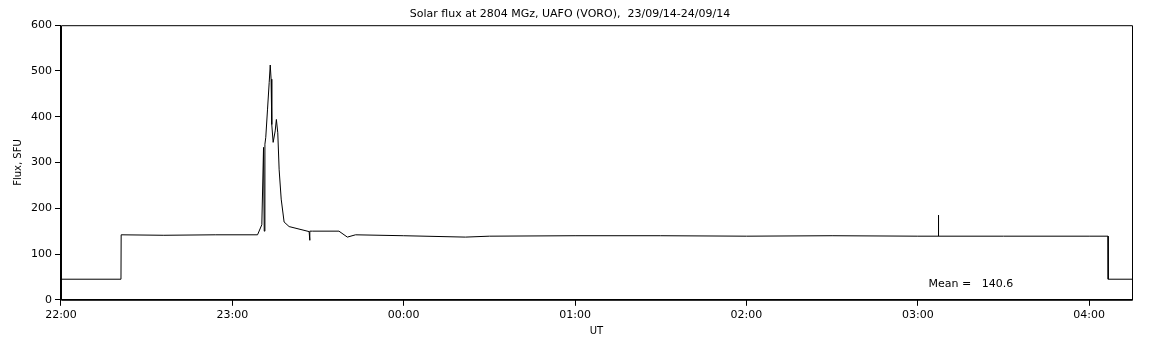  I want to click on y-tick-label: 600, so click(41, 25).